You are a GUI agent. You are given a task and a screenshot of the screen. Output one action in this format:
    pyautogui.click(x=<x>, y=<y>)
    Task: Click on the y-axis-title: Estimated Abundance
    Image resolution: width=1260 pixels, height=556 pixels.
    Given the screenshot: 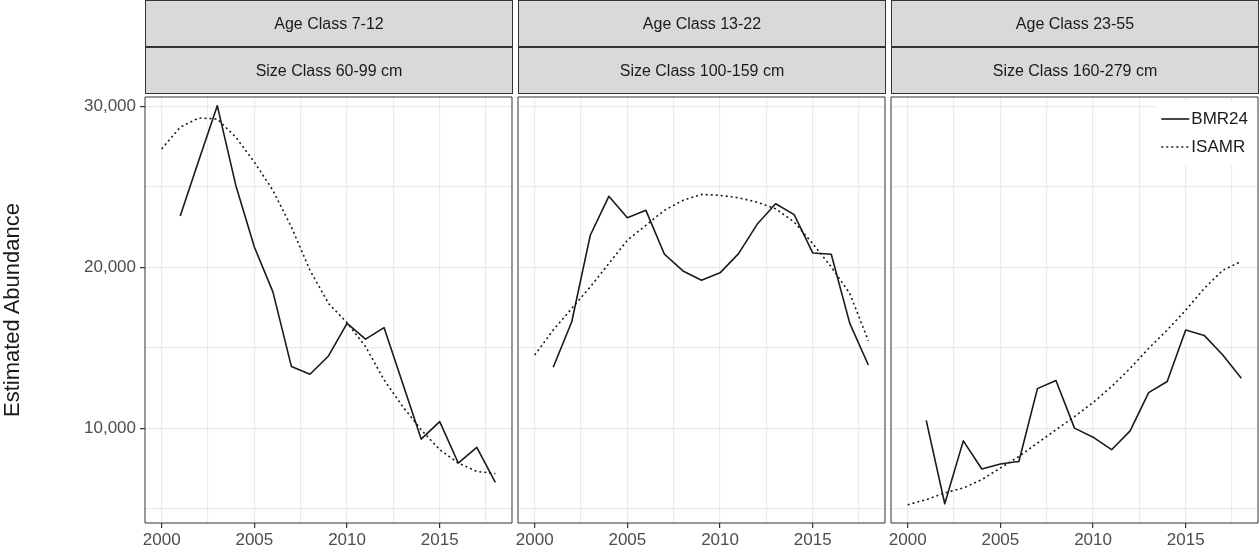 What is the action you would take?
    pyautogui.click(x=12, y=310)
    